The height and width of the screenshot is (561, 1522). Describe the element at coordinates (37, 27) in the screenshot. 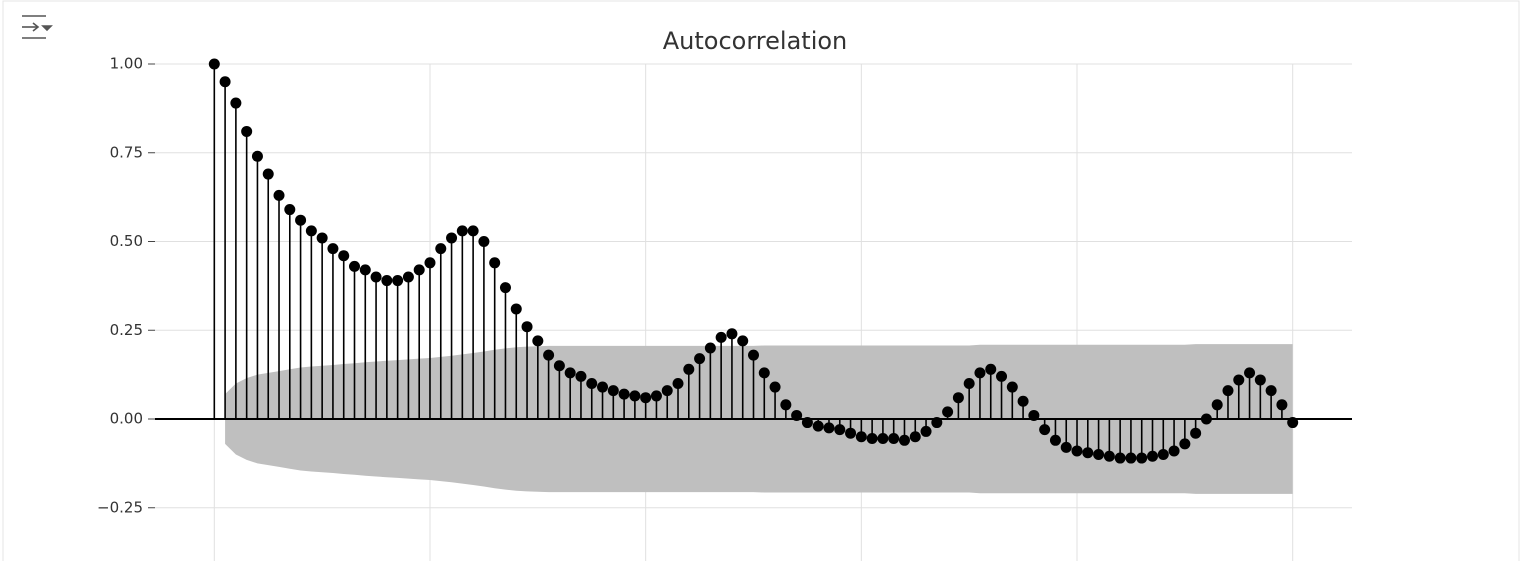

I see `output-menu-icon` at that location.